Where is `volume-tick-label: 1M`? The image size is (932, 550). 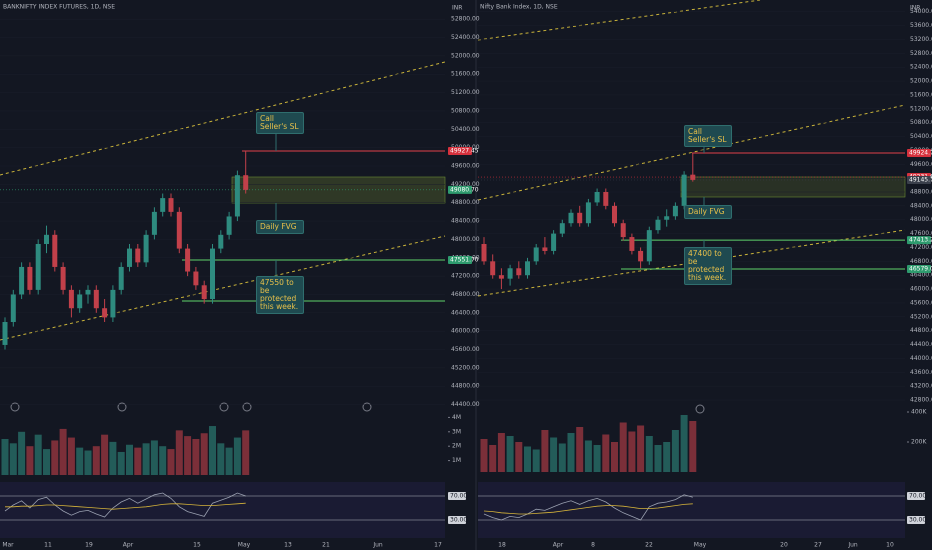
volume-tick-label: 1M is located at coordinates (456, 460).